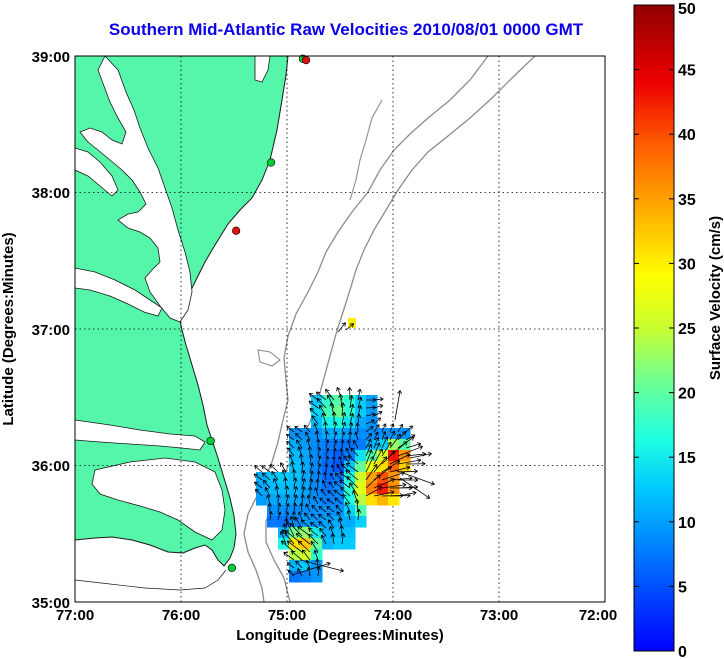 This screenshot has height=659, width=724. Describe the element at coordinates (715, 298) in the screenshot. I see `colorbar-title: Surface Velocity (cm/s)` at that location.